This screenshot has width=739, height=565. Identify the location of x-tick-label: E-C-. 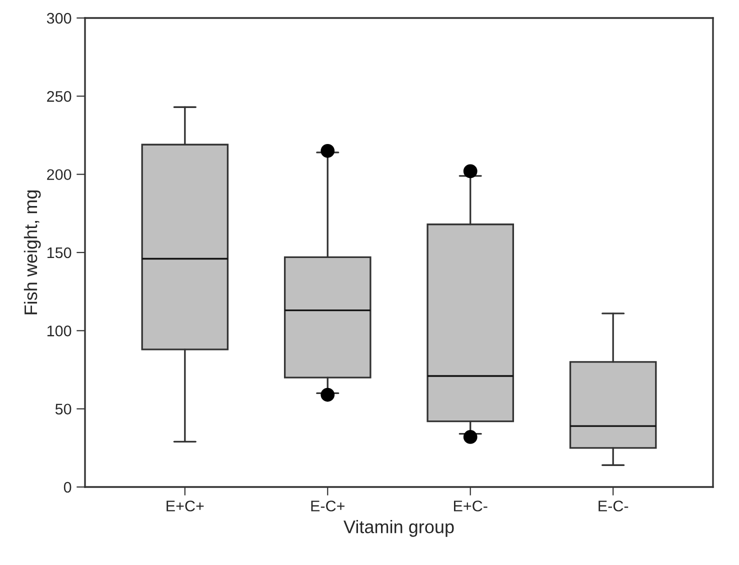
(613, 506).